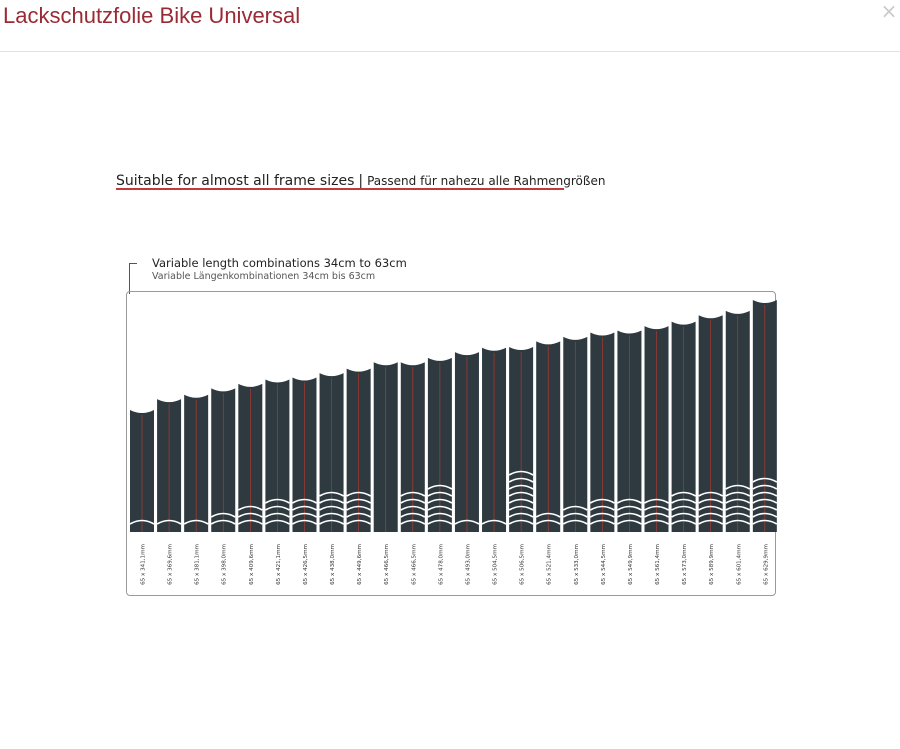  I want to click on close-icon: ×, so click(889, 11).